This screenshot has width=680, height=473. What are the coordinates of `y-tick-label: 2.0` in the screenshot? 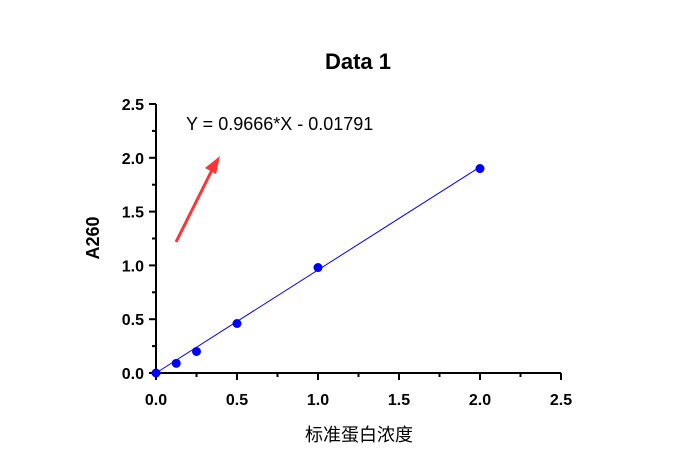 It's located at (133, 159).